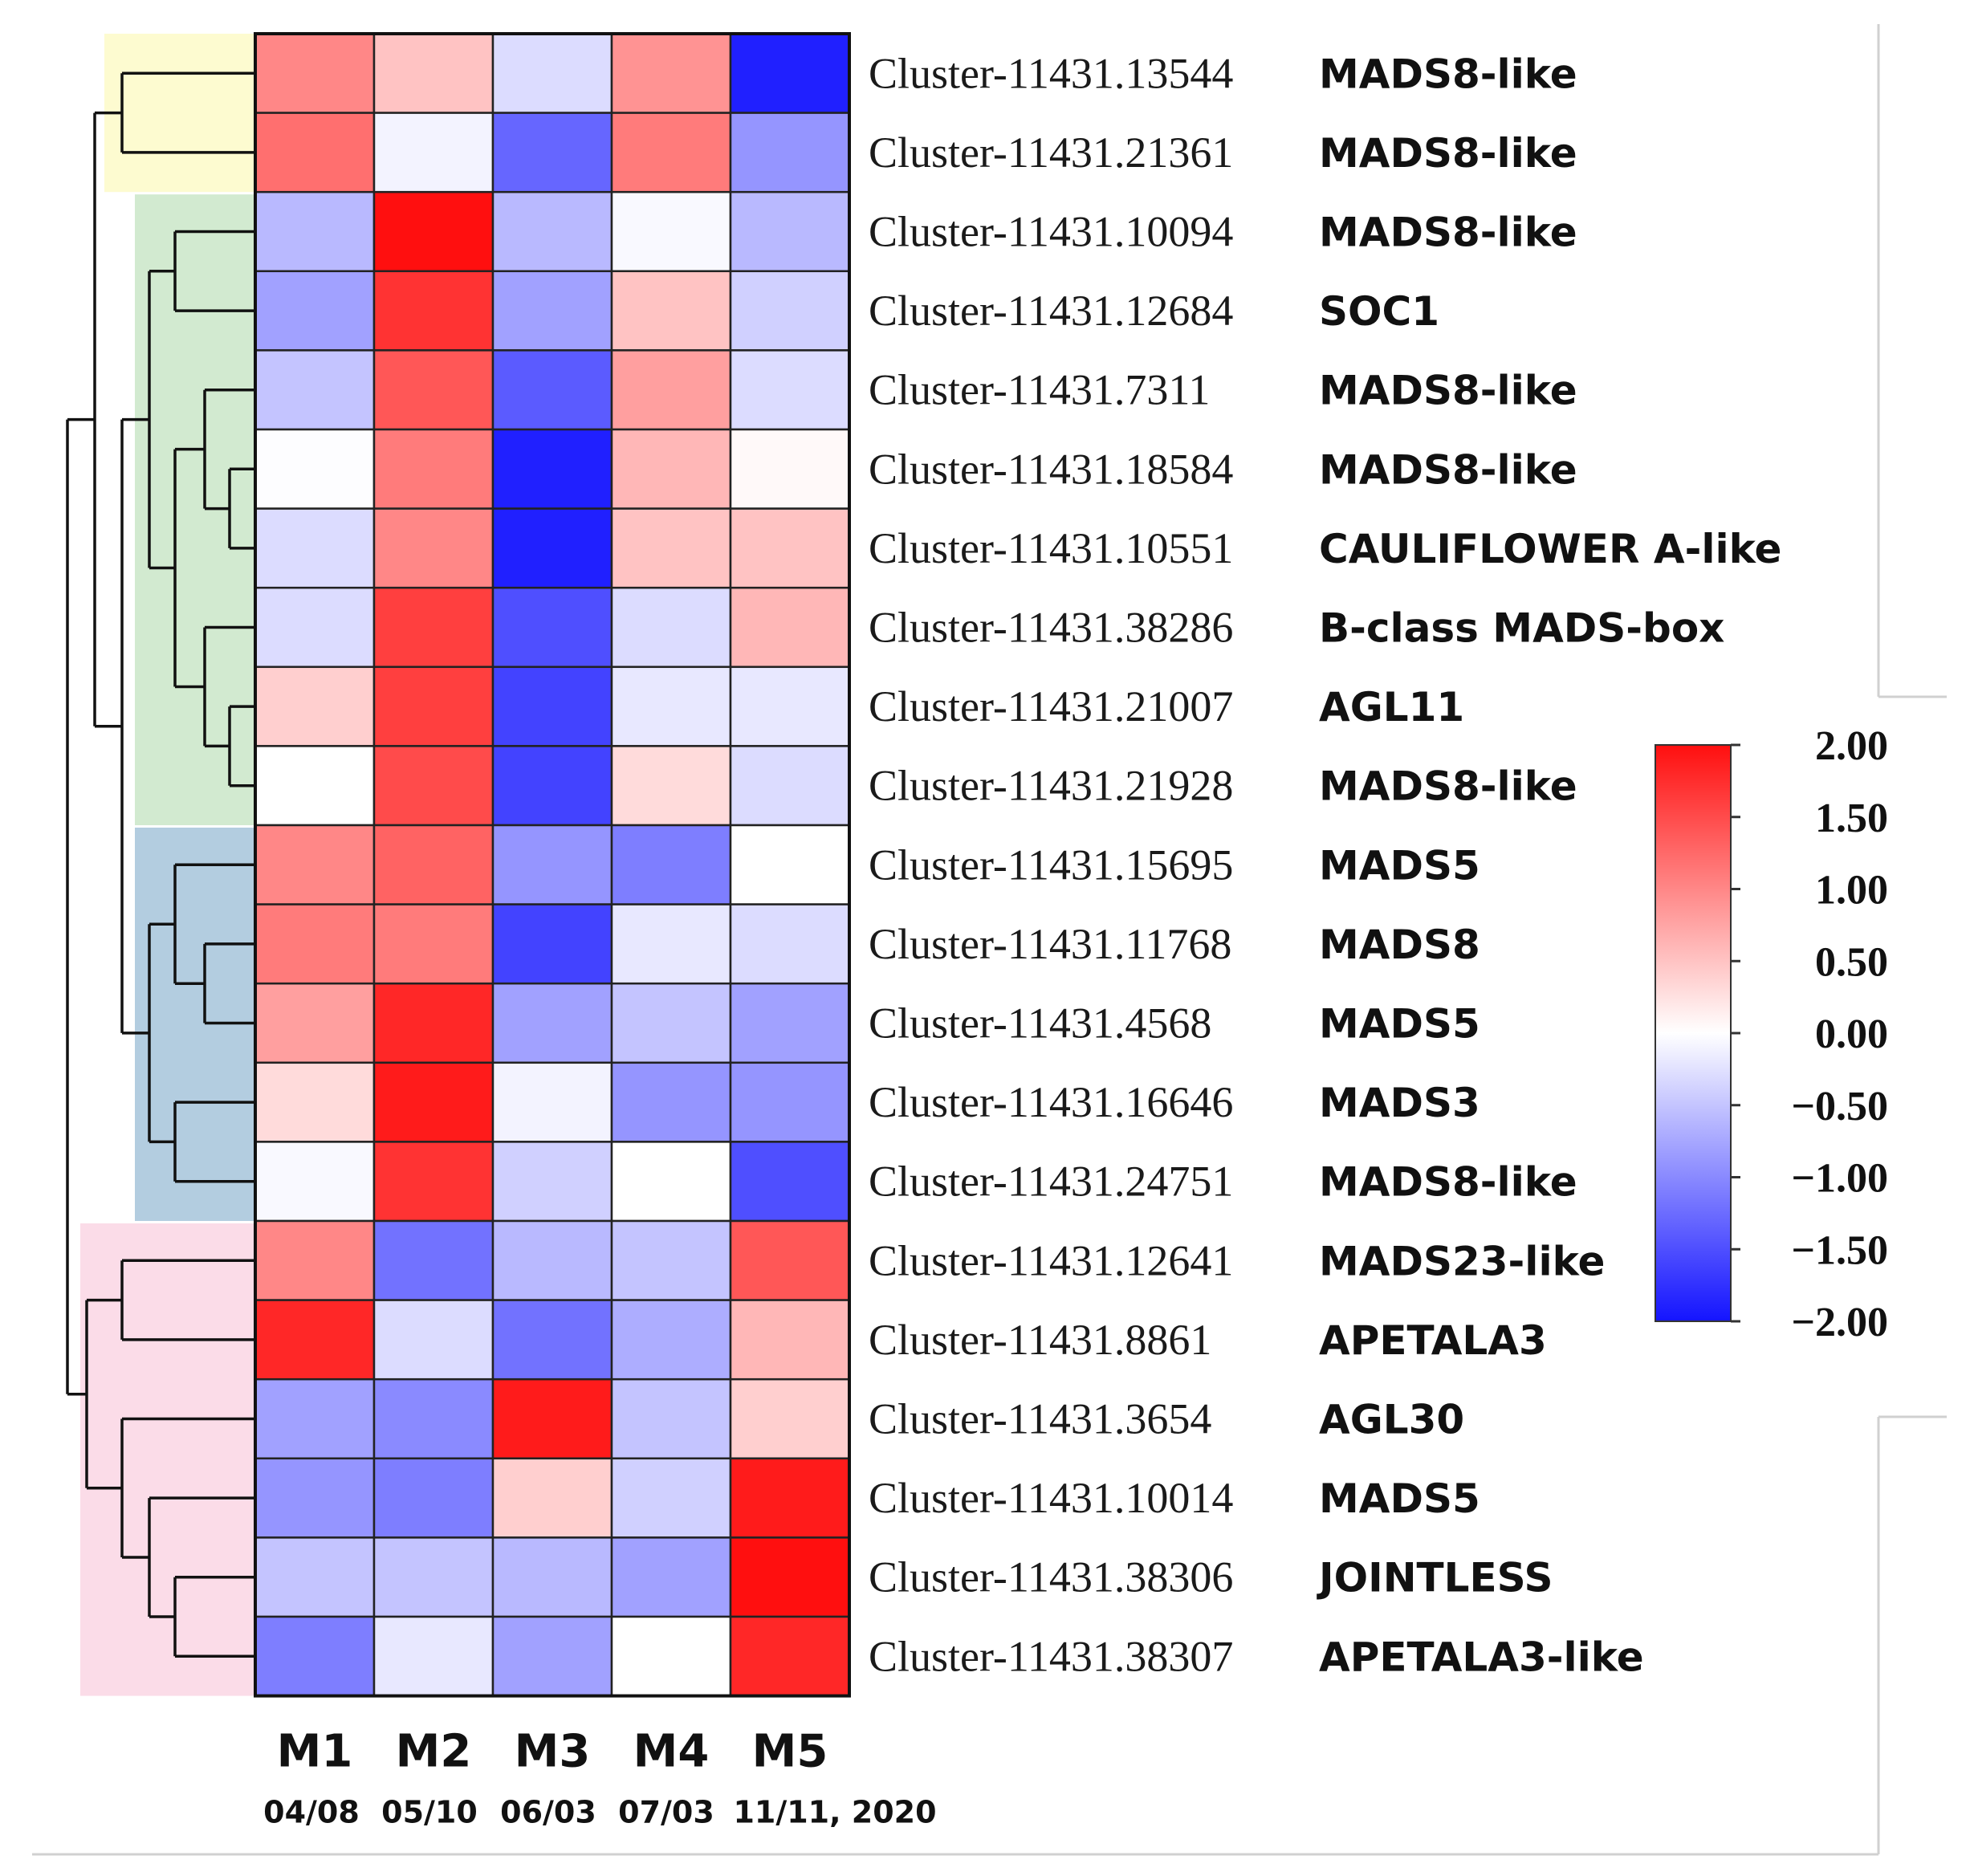 Image resolution: width=1970 pixels, height=1876 pixels. Describe the element at coordinates (311, 1812) in the screenshot. I see `column-date-label: 04/08` at that location.